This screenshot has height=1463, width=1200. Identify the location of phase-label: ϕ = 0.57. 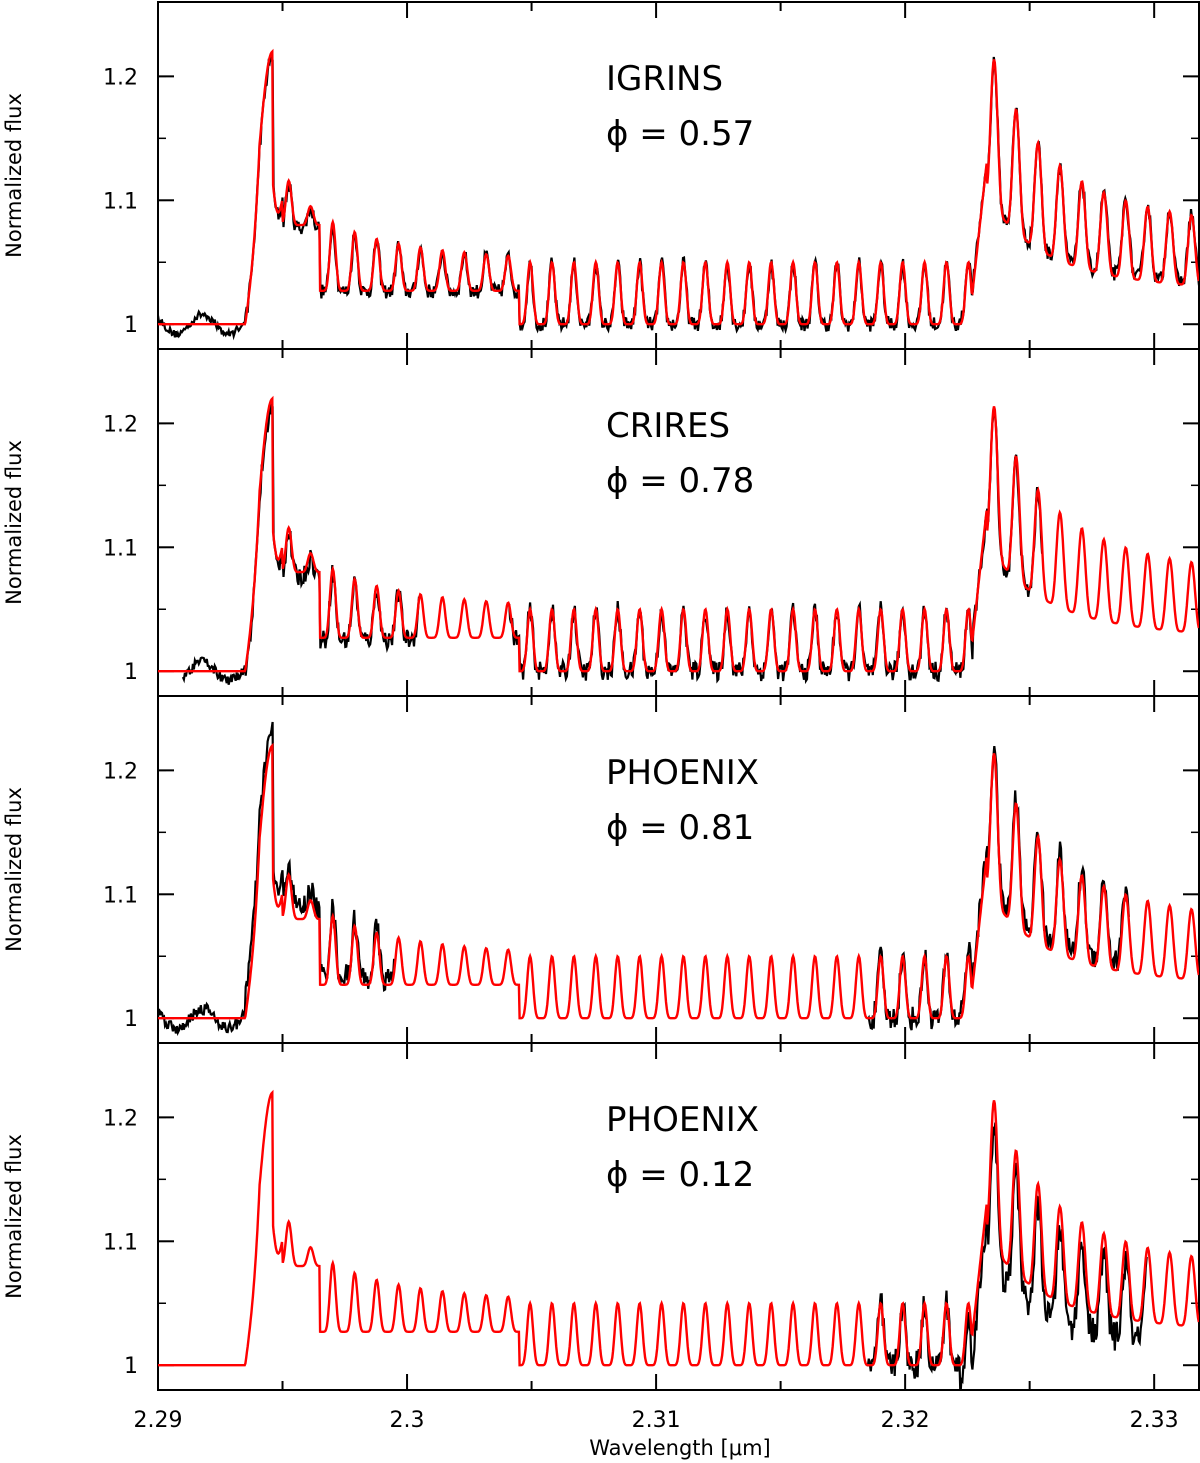
(680, 134).